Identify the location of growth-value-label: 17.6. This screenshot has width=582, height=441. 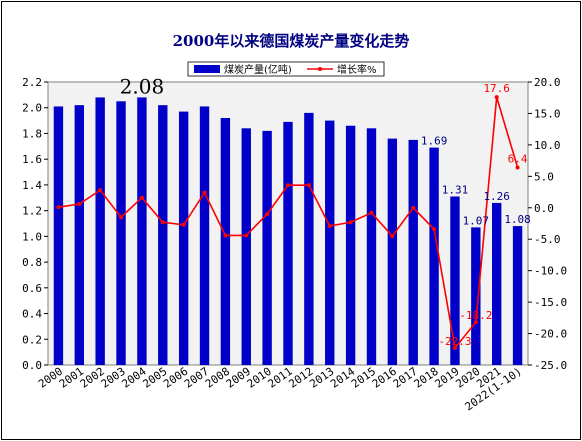
(496, 88).